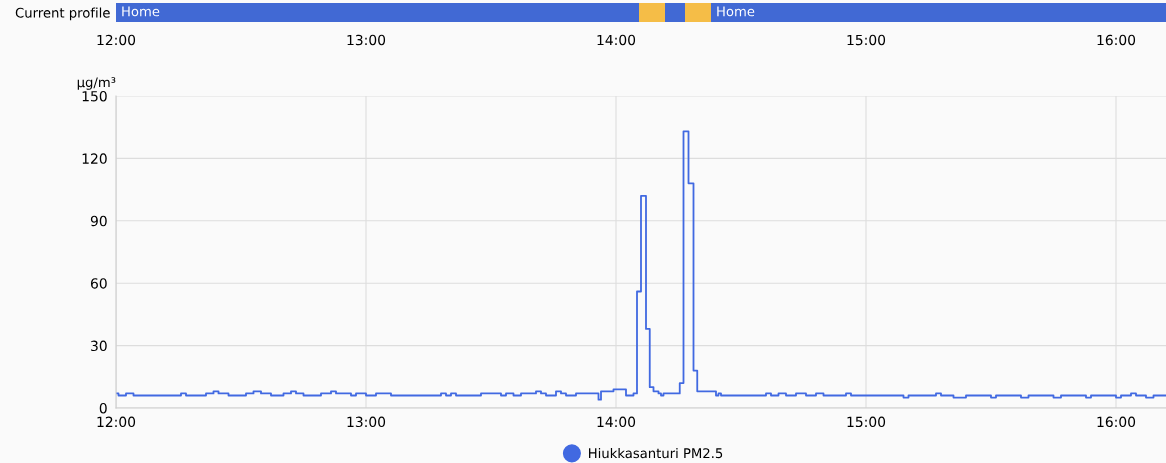 The width and height of the screenshot is (1166, 463). Describe the element at coordinates (656, 453) in the screenshot. I see `legend-label: Hiukkasanturi PM2.5` at that location.